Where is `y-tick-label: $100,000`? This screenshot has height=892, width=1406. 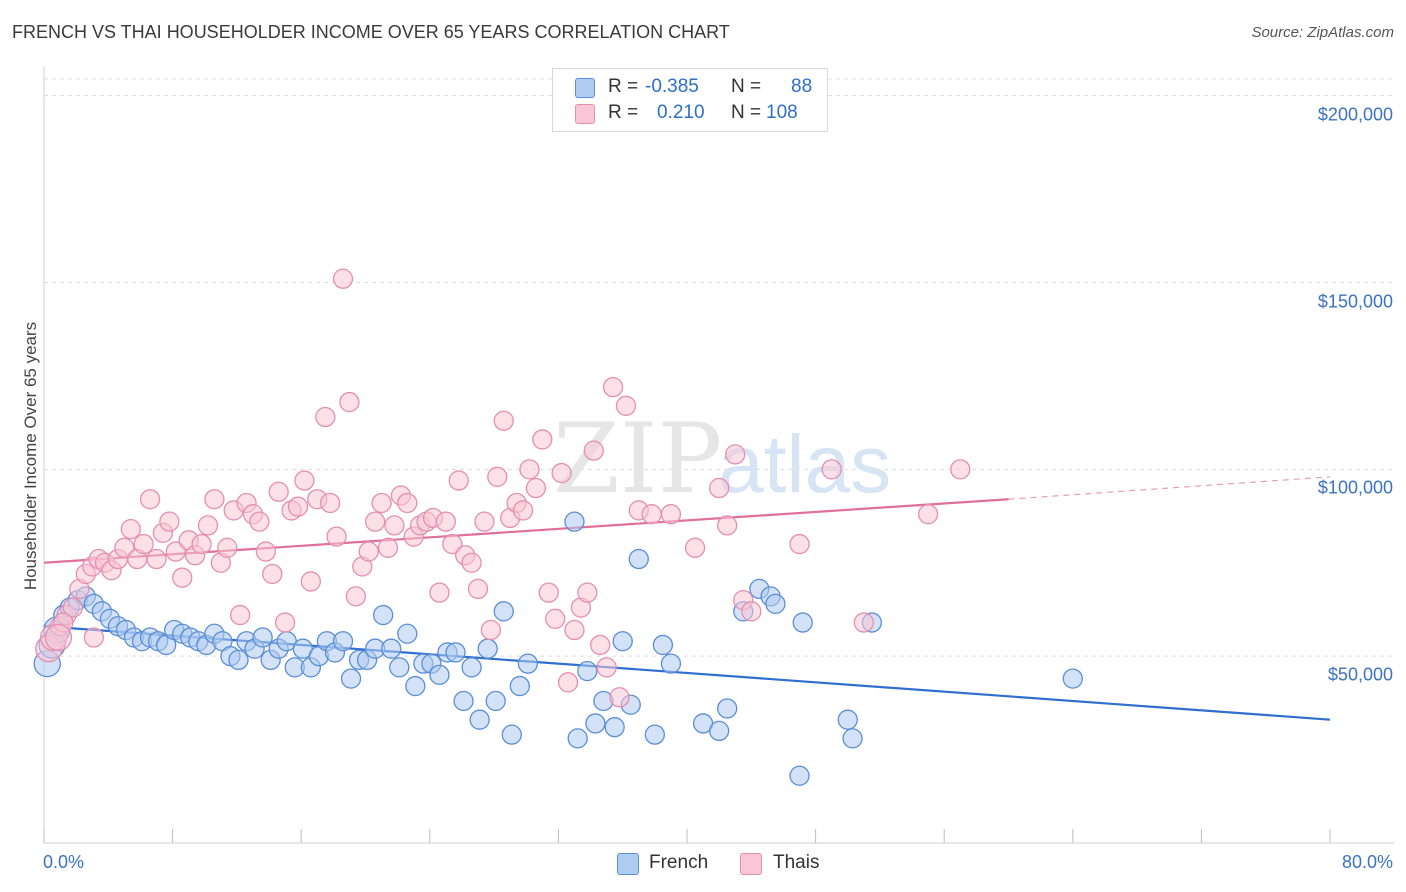
y-tick-label: $100,000 is located at coordinates (1355, 487).